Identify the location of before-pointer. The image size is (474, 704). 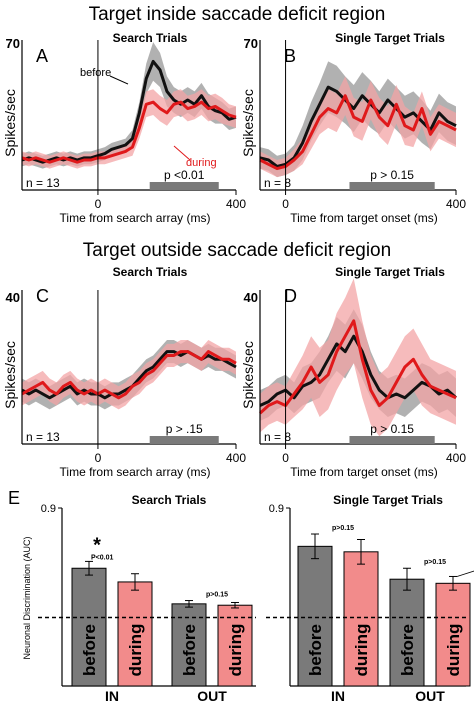
(119, 80).